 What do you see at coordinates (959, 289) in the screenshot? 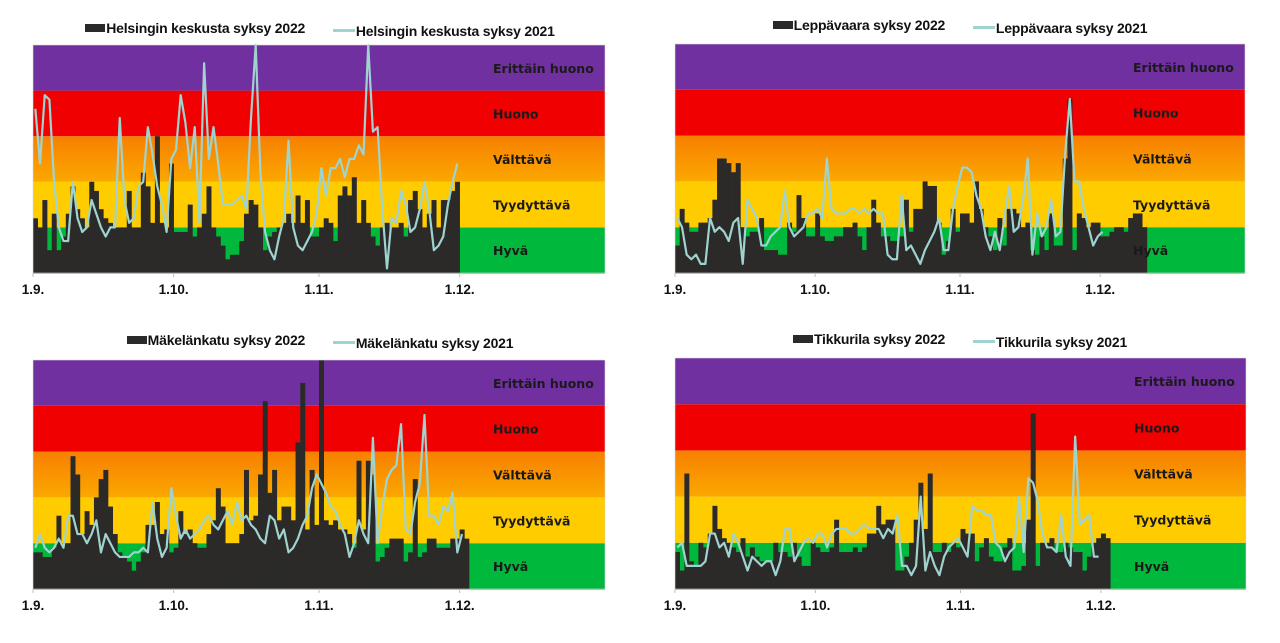
I see `x-tick-label: 1.11.` at bounding box center [959, 289].